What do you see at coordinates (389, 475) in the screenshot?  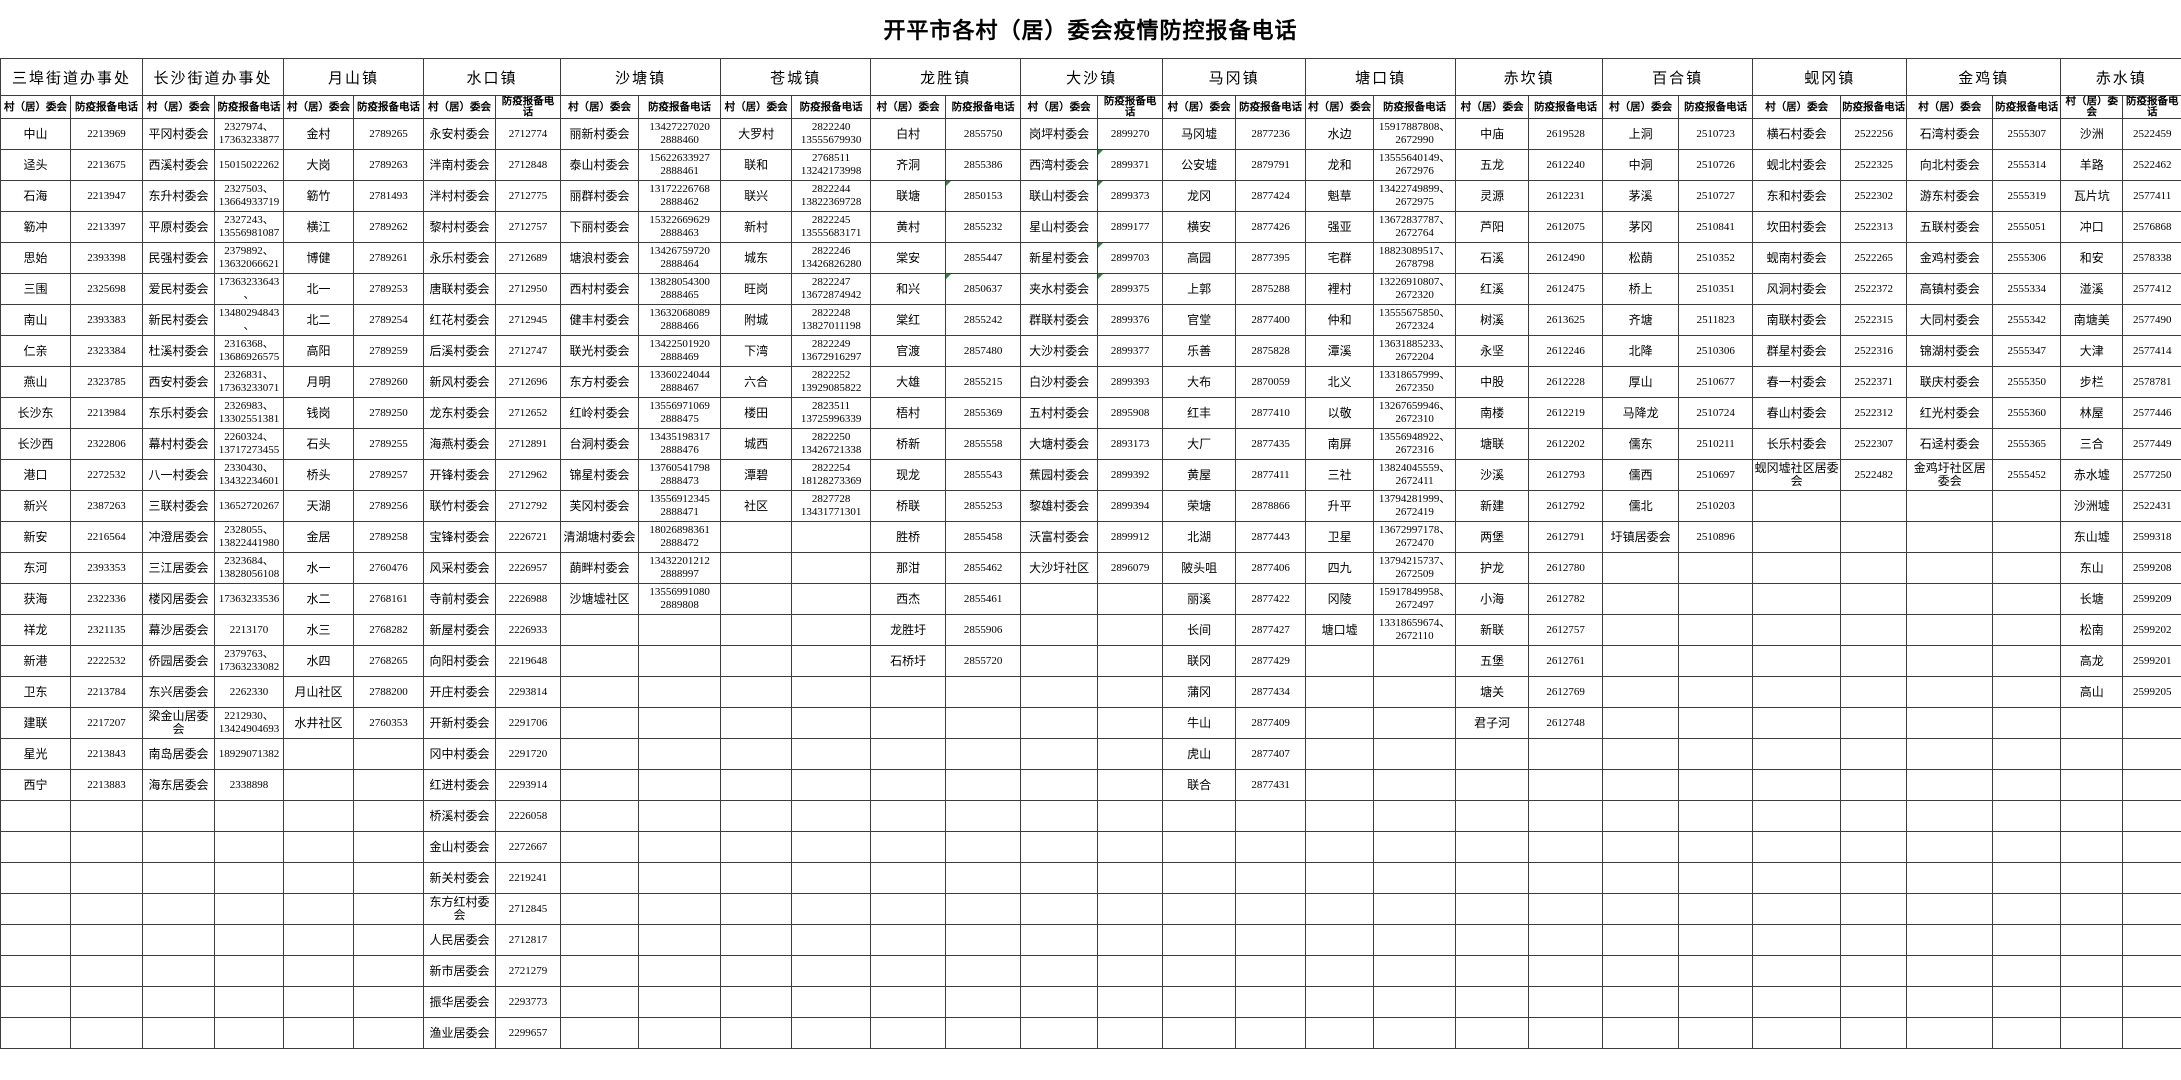 I see `phone-number-cell: 2789257` at bounding box center [389, 475].